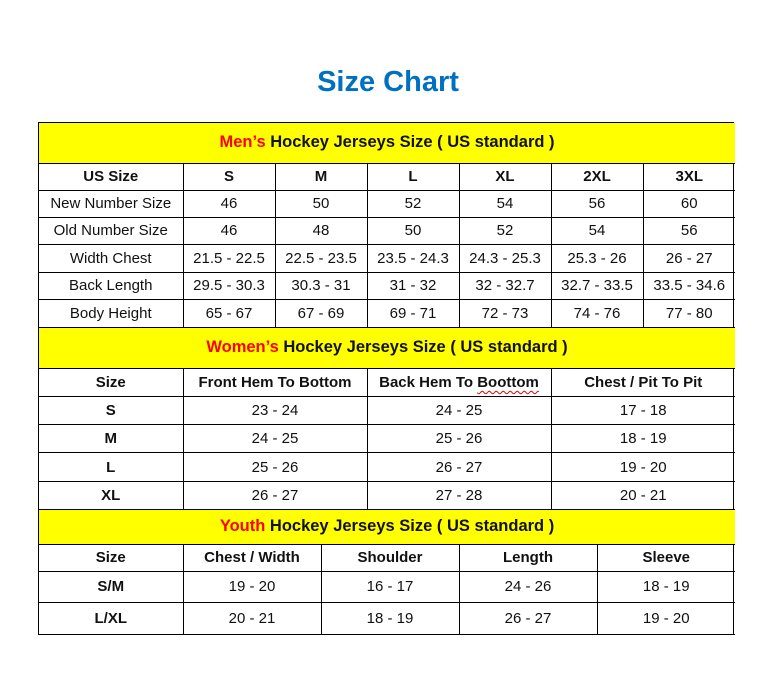 The width and height of the screenshot is (776, 692). I want to click on column-header: M, so click(321, 176).